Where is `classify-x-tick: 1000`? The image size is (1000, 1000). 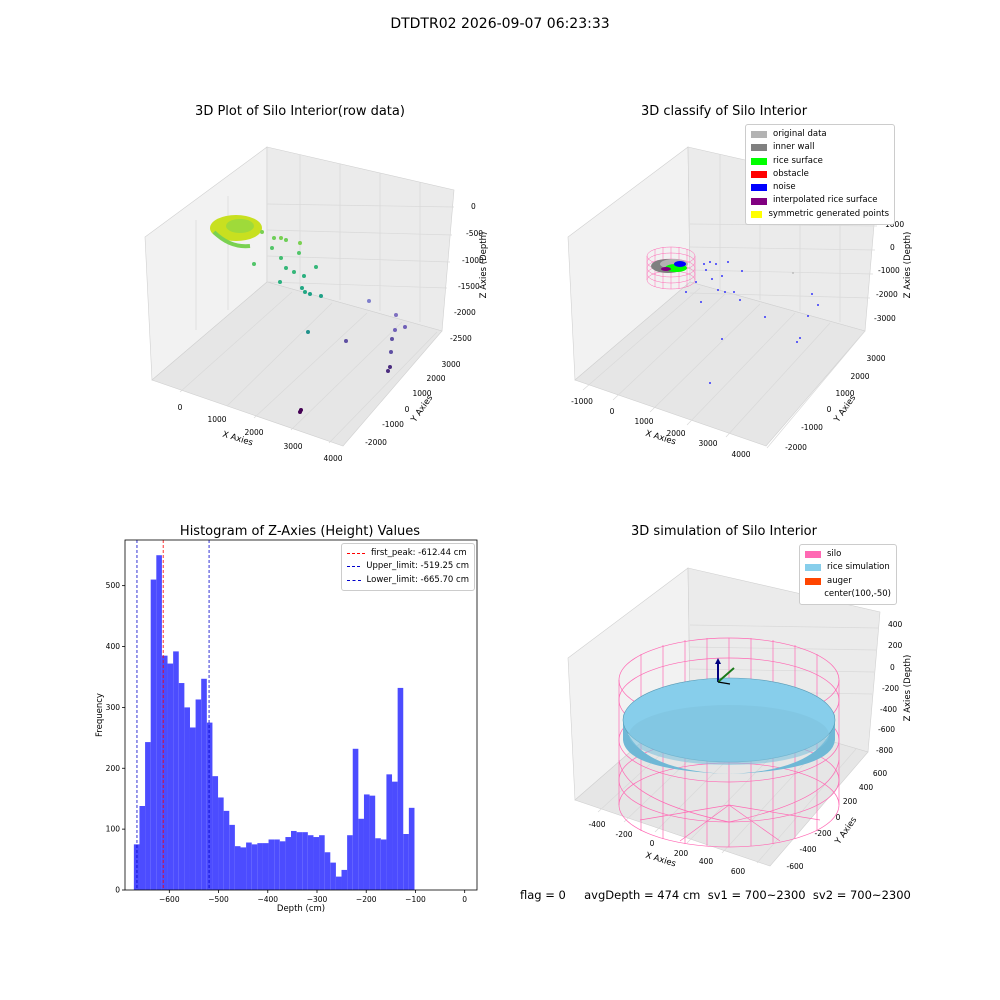 classify-x-tick: 1000 is located at coordinates (643, 421).